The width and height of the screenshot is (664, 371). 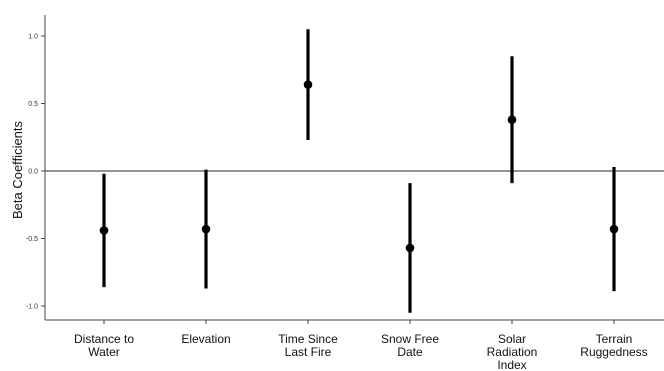 I want to click on x-tick-label-line: Water, so click(x=104, y=352).